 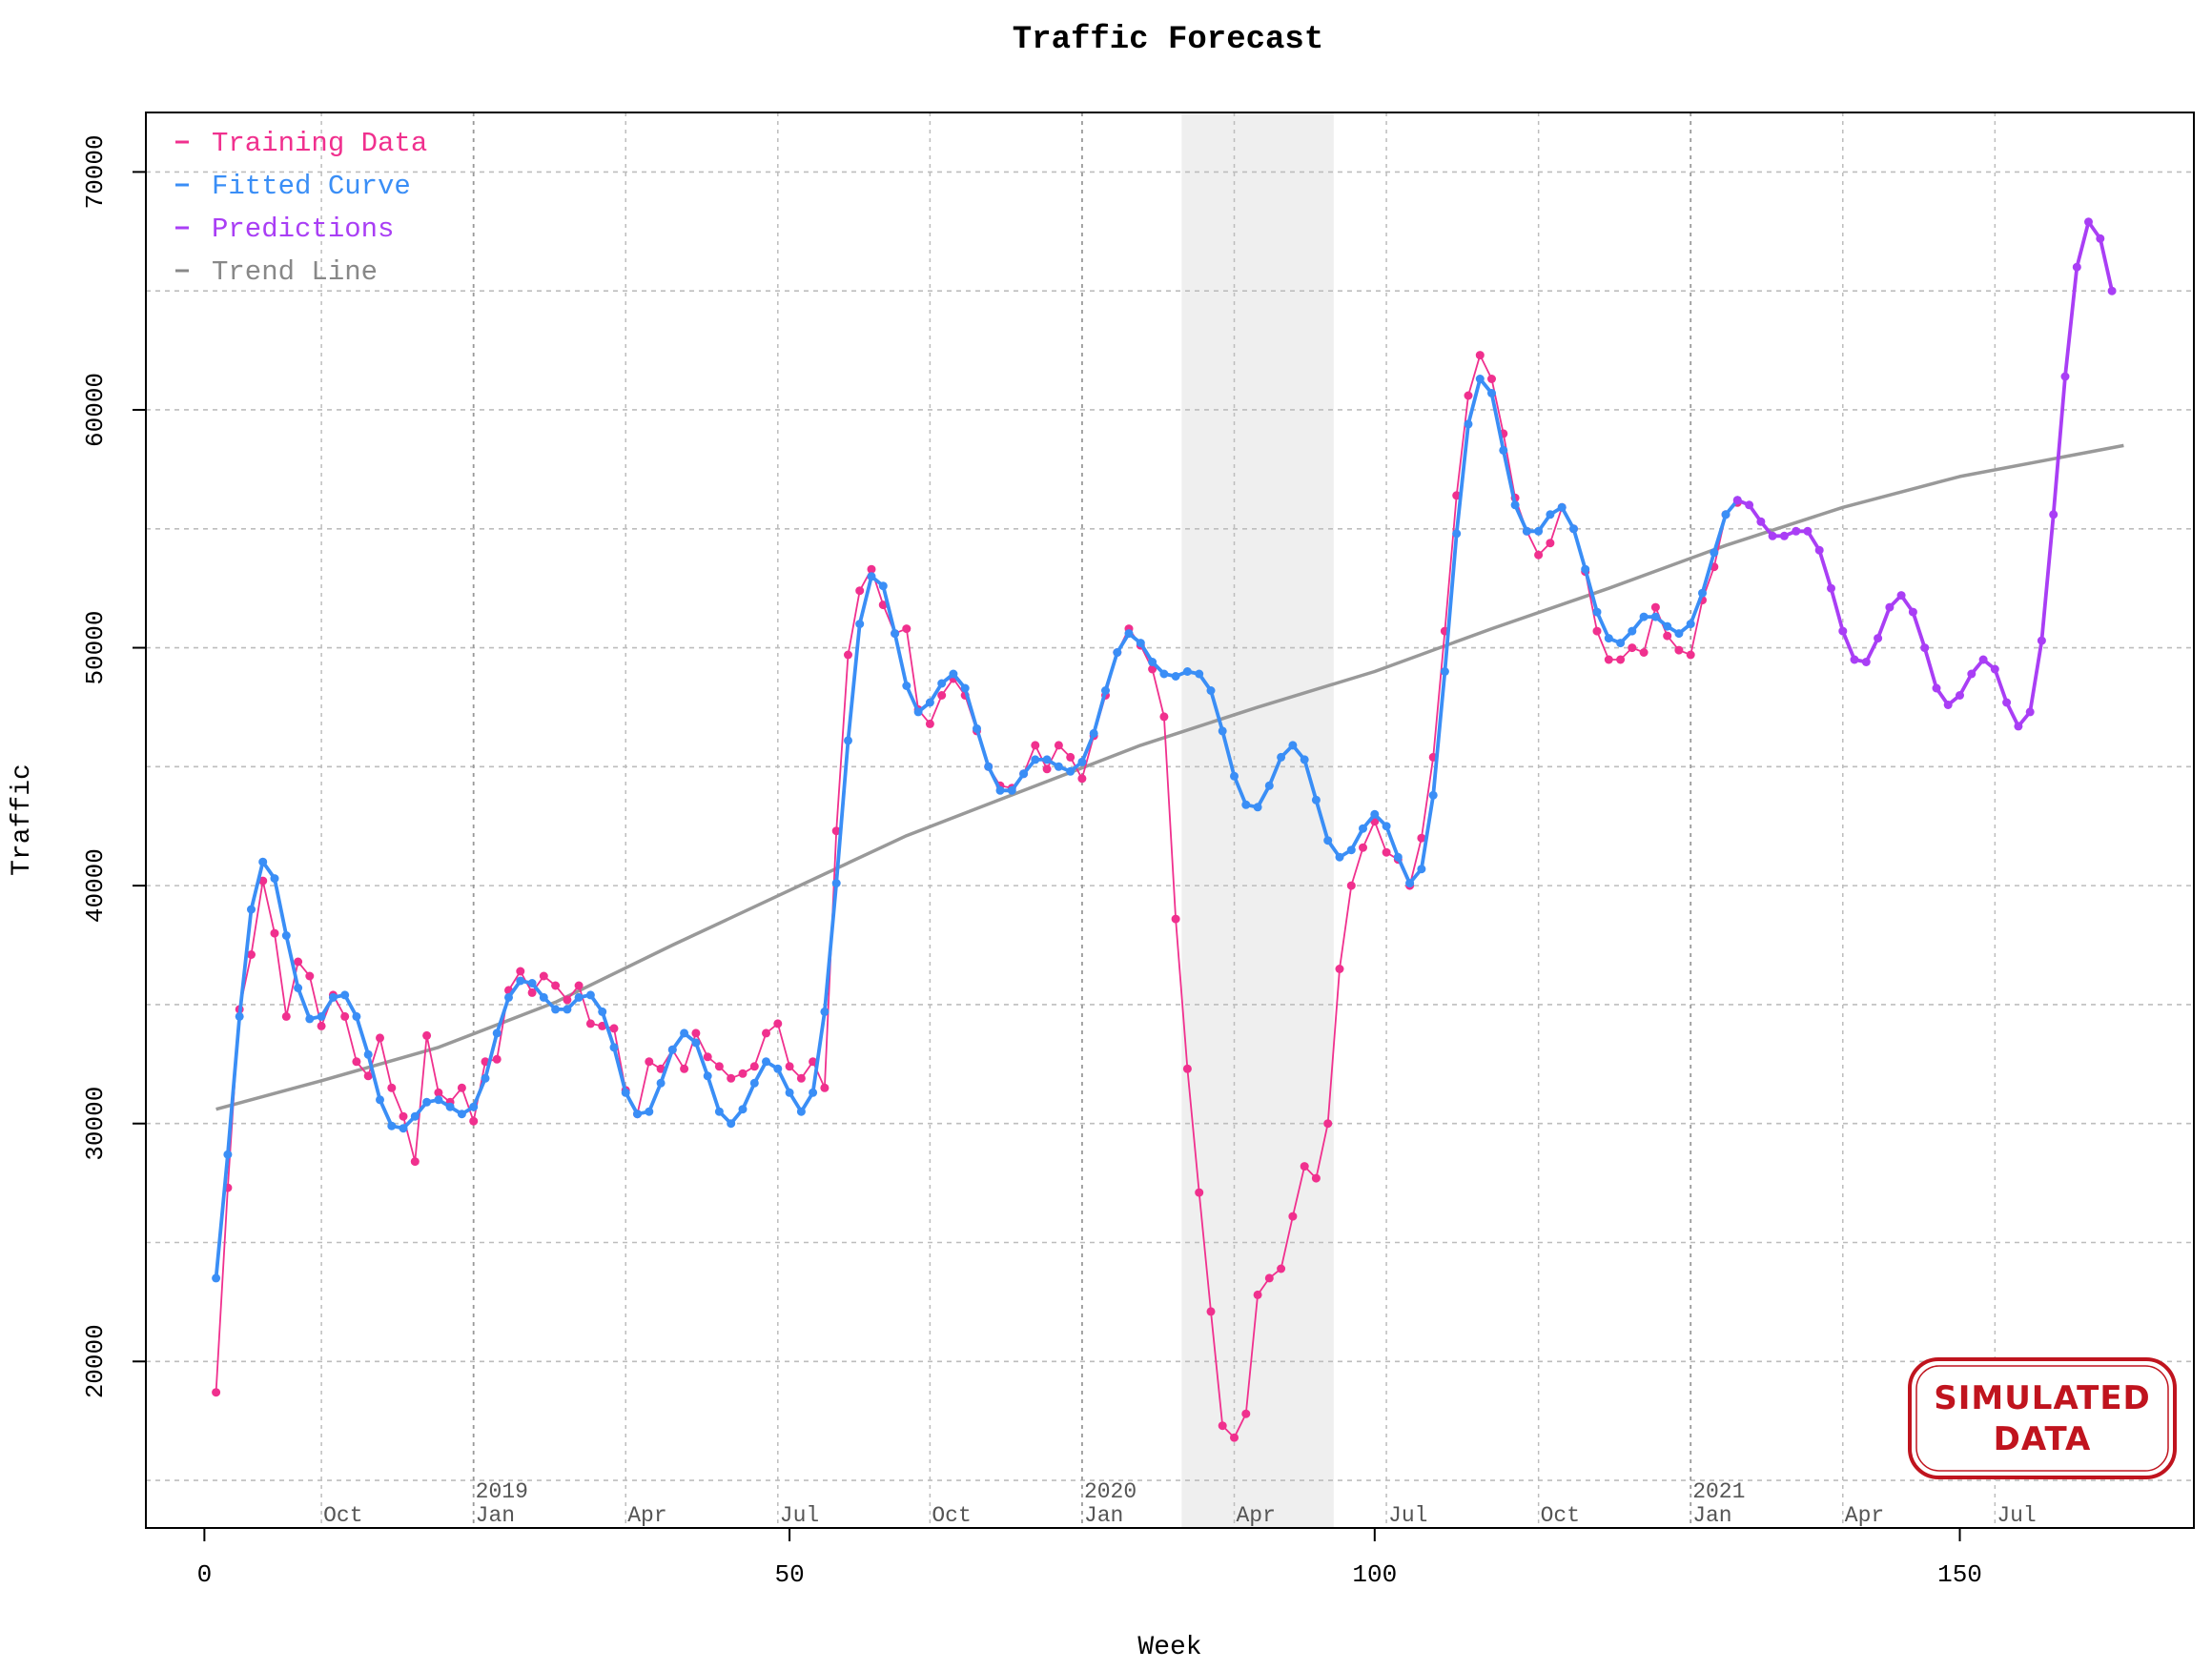 What do you see at coordinates (2042, 1418) in the screenshot?
I see `simulated-data-badge: SIMULATED DATA` at bounding box center [2042, 1418].